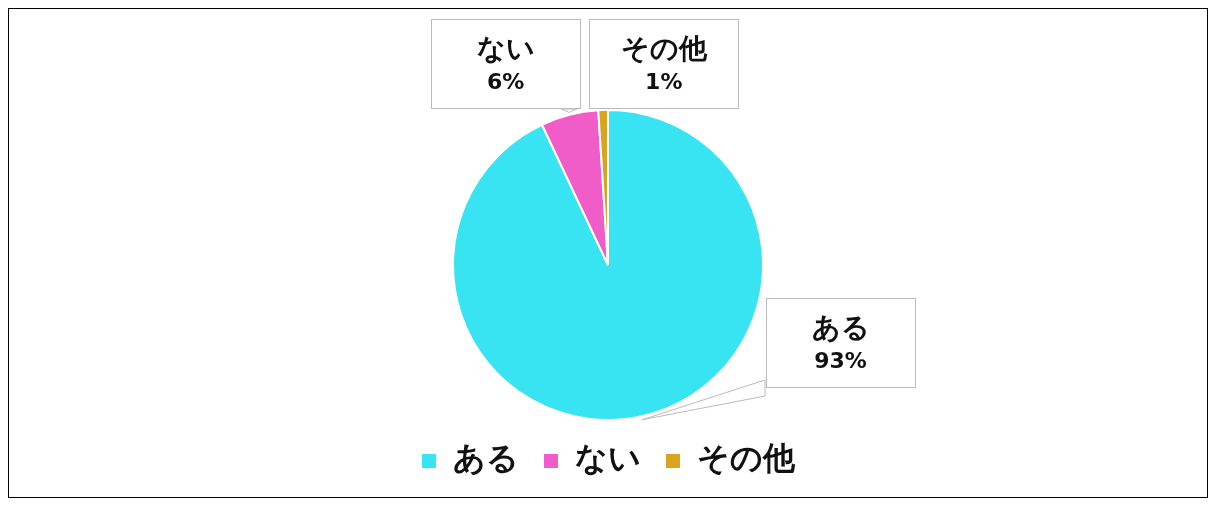 The width and height of the screenshot is (1218, 508). Describe the element at coordinates (840, 360) in the screenshot. I see `data-label: 93%` at that location.